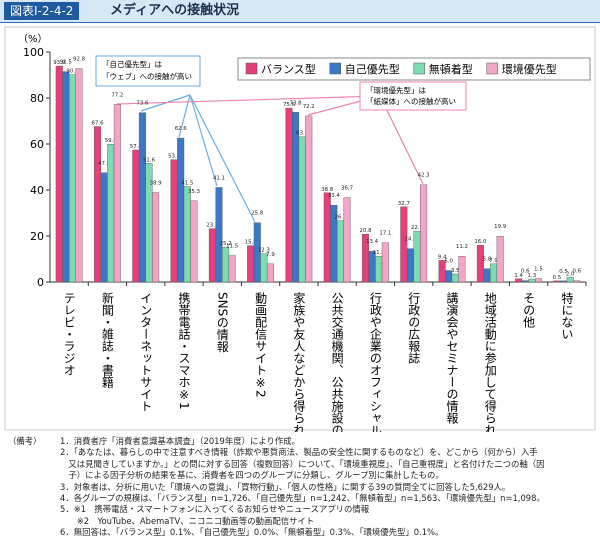 Image resolution: width=600 pixels, height=552 pixels. I want to click on legend-label: バランス型, so click(288, 69).